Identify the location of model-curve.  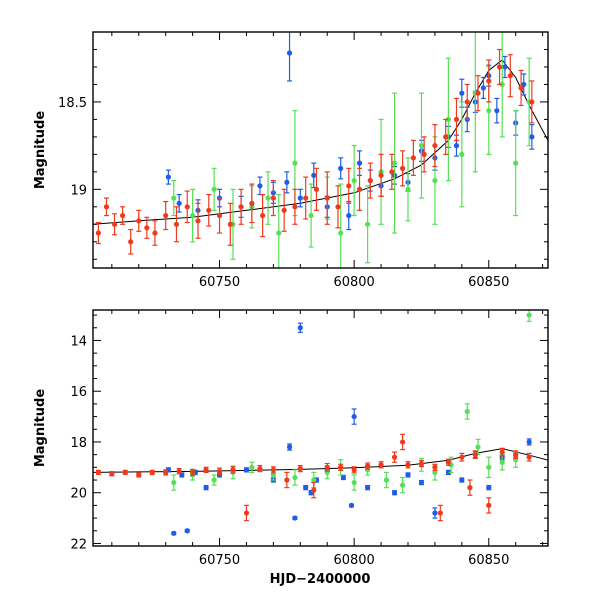
(320, 460).